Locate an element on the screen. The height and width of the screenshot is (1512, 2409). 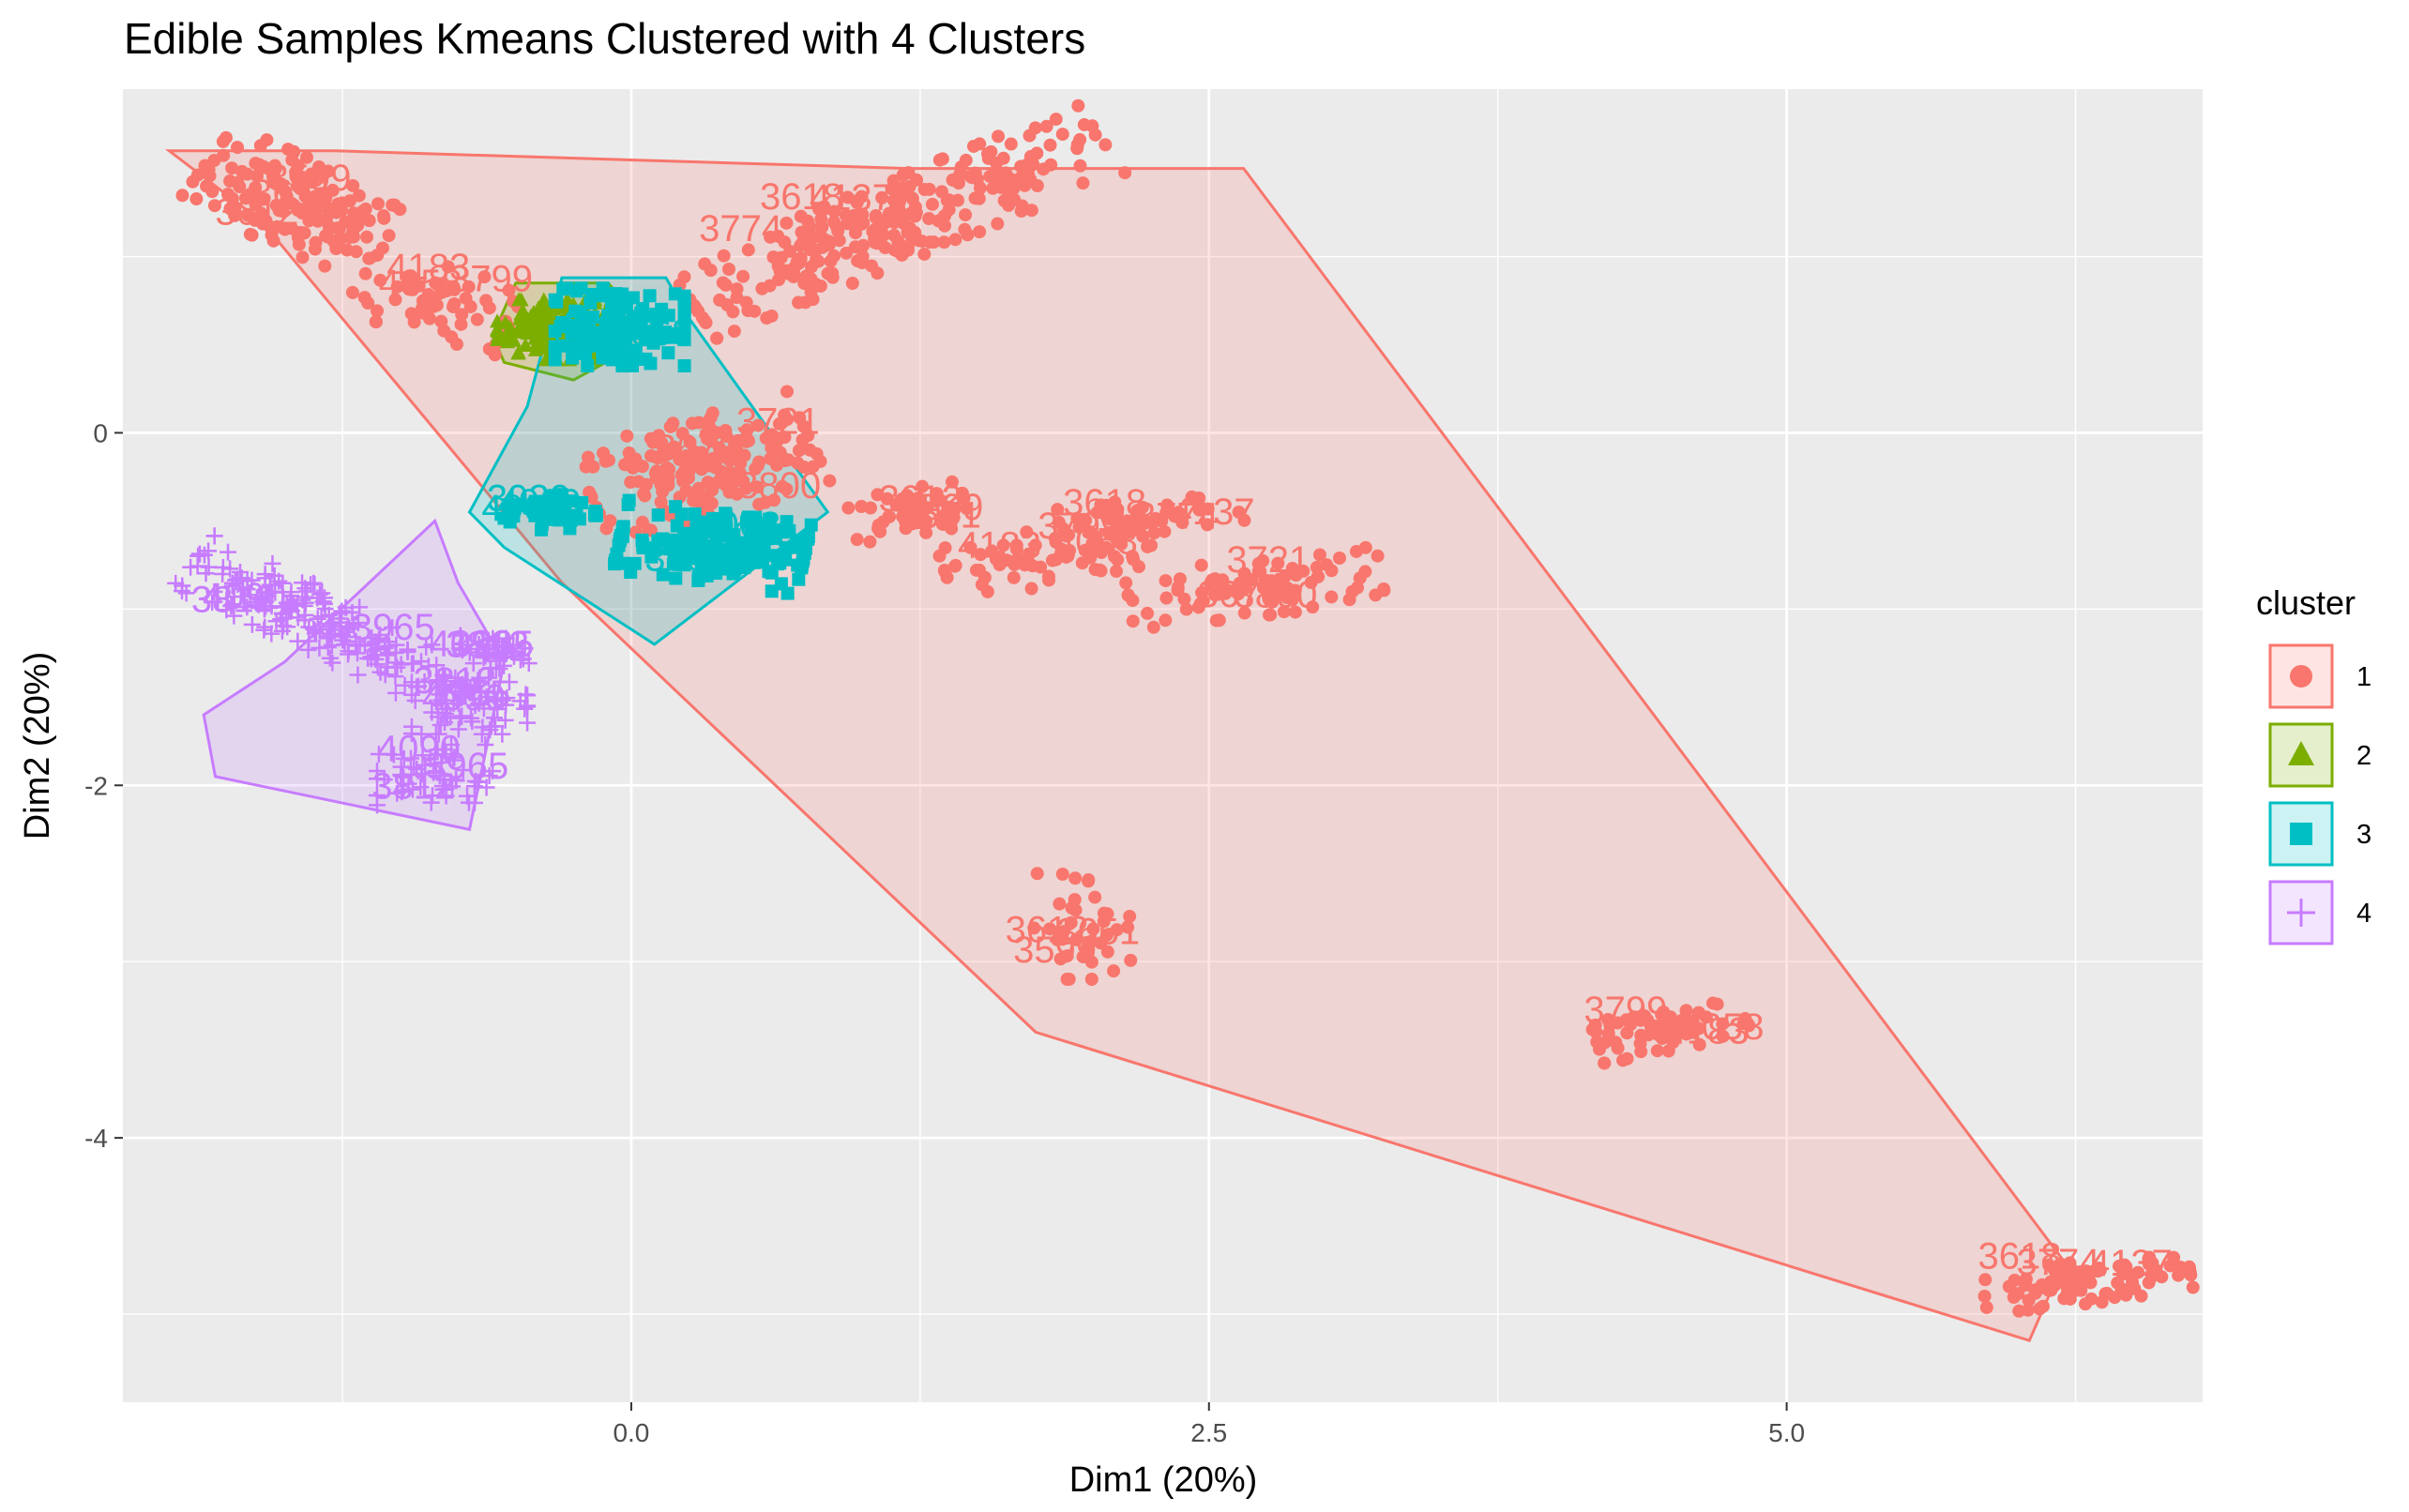
point-label: 4137 is located at coordinates (2131, 1263).